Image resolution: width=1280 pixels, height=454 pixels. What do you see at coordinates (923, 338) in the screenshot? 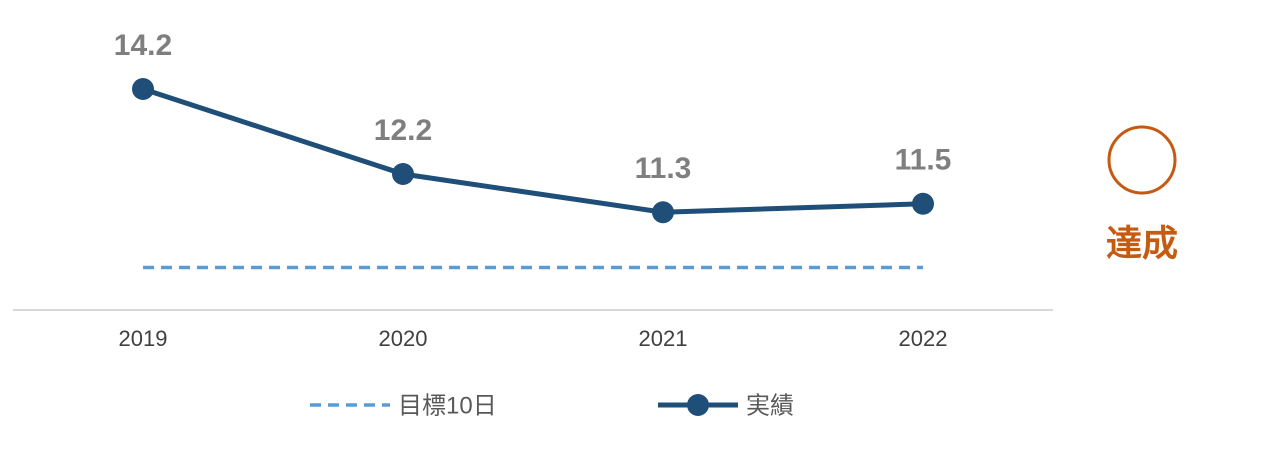
I see `x-tick-label: 2022` at bounding box center [923, 338].